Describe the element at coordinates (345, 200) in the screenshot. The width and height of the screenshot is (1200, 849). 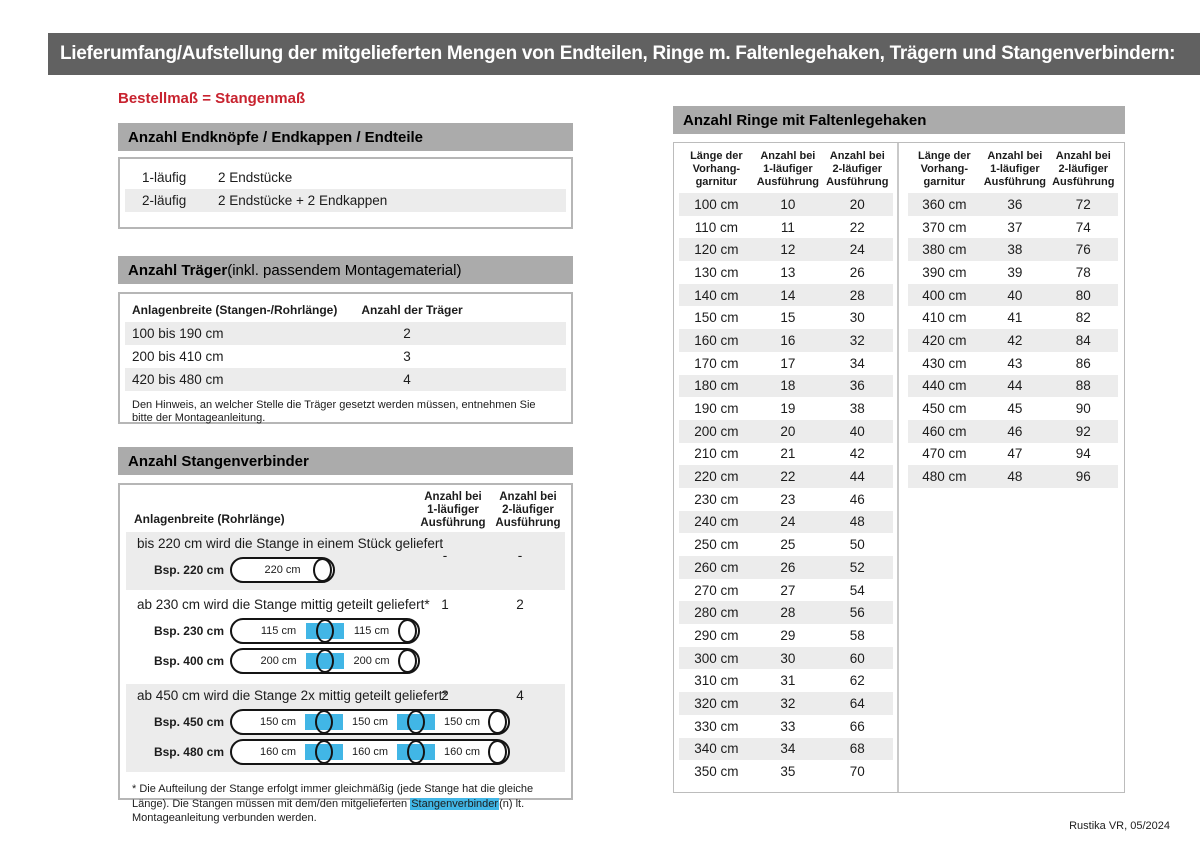
I see `table-row: 2-läufig 2 Endstücke + 2 Endkappen` at that location.